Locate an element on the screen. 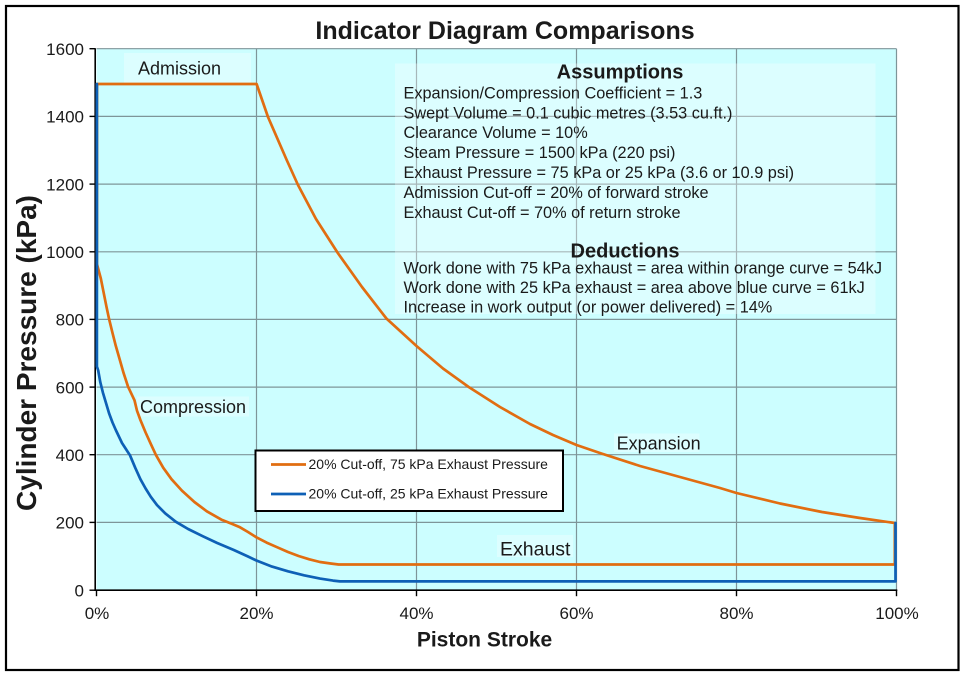 This screenshot has height=675, width=965. svg-text: 800 is located at coordinates (70, 320).